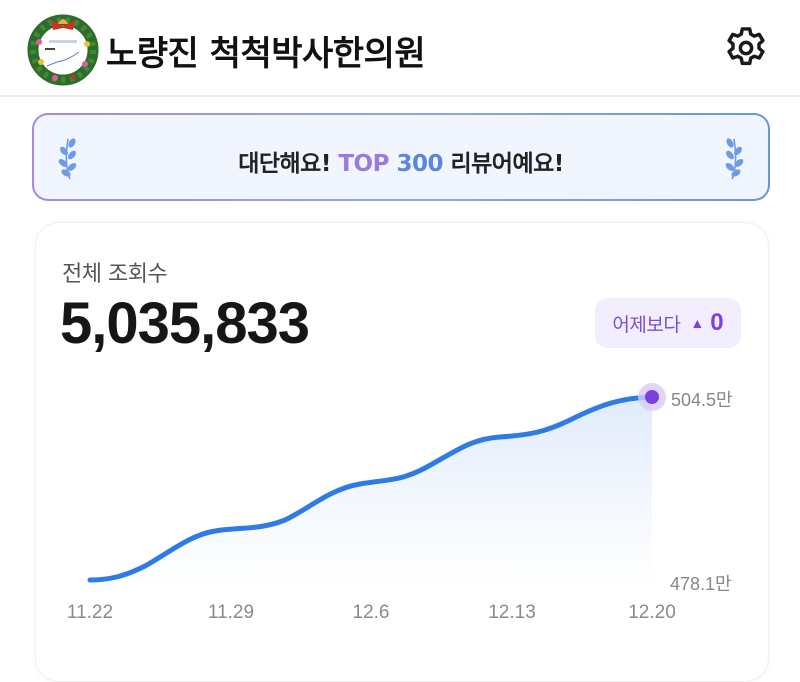 The image size is (800, 682). I want to click on triangle-up-icon: ▲, so click(697, 323).